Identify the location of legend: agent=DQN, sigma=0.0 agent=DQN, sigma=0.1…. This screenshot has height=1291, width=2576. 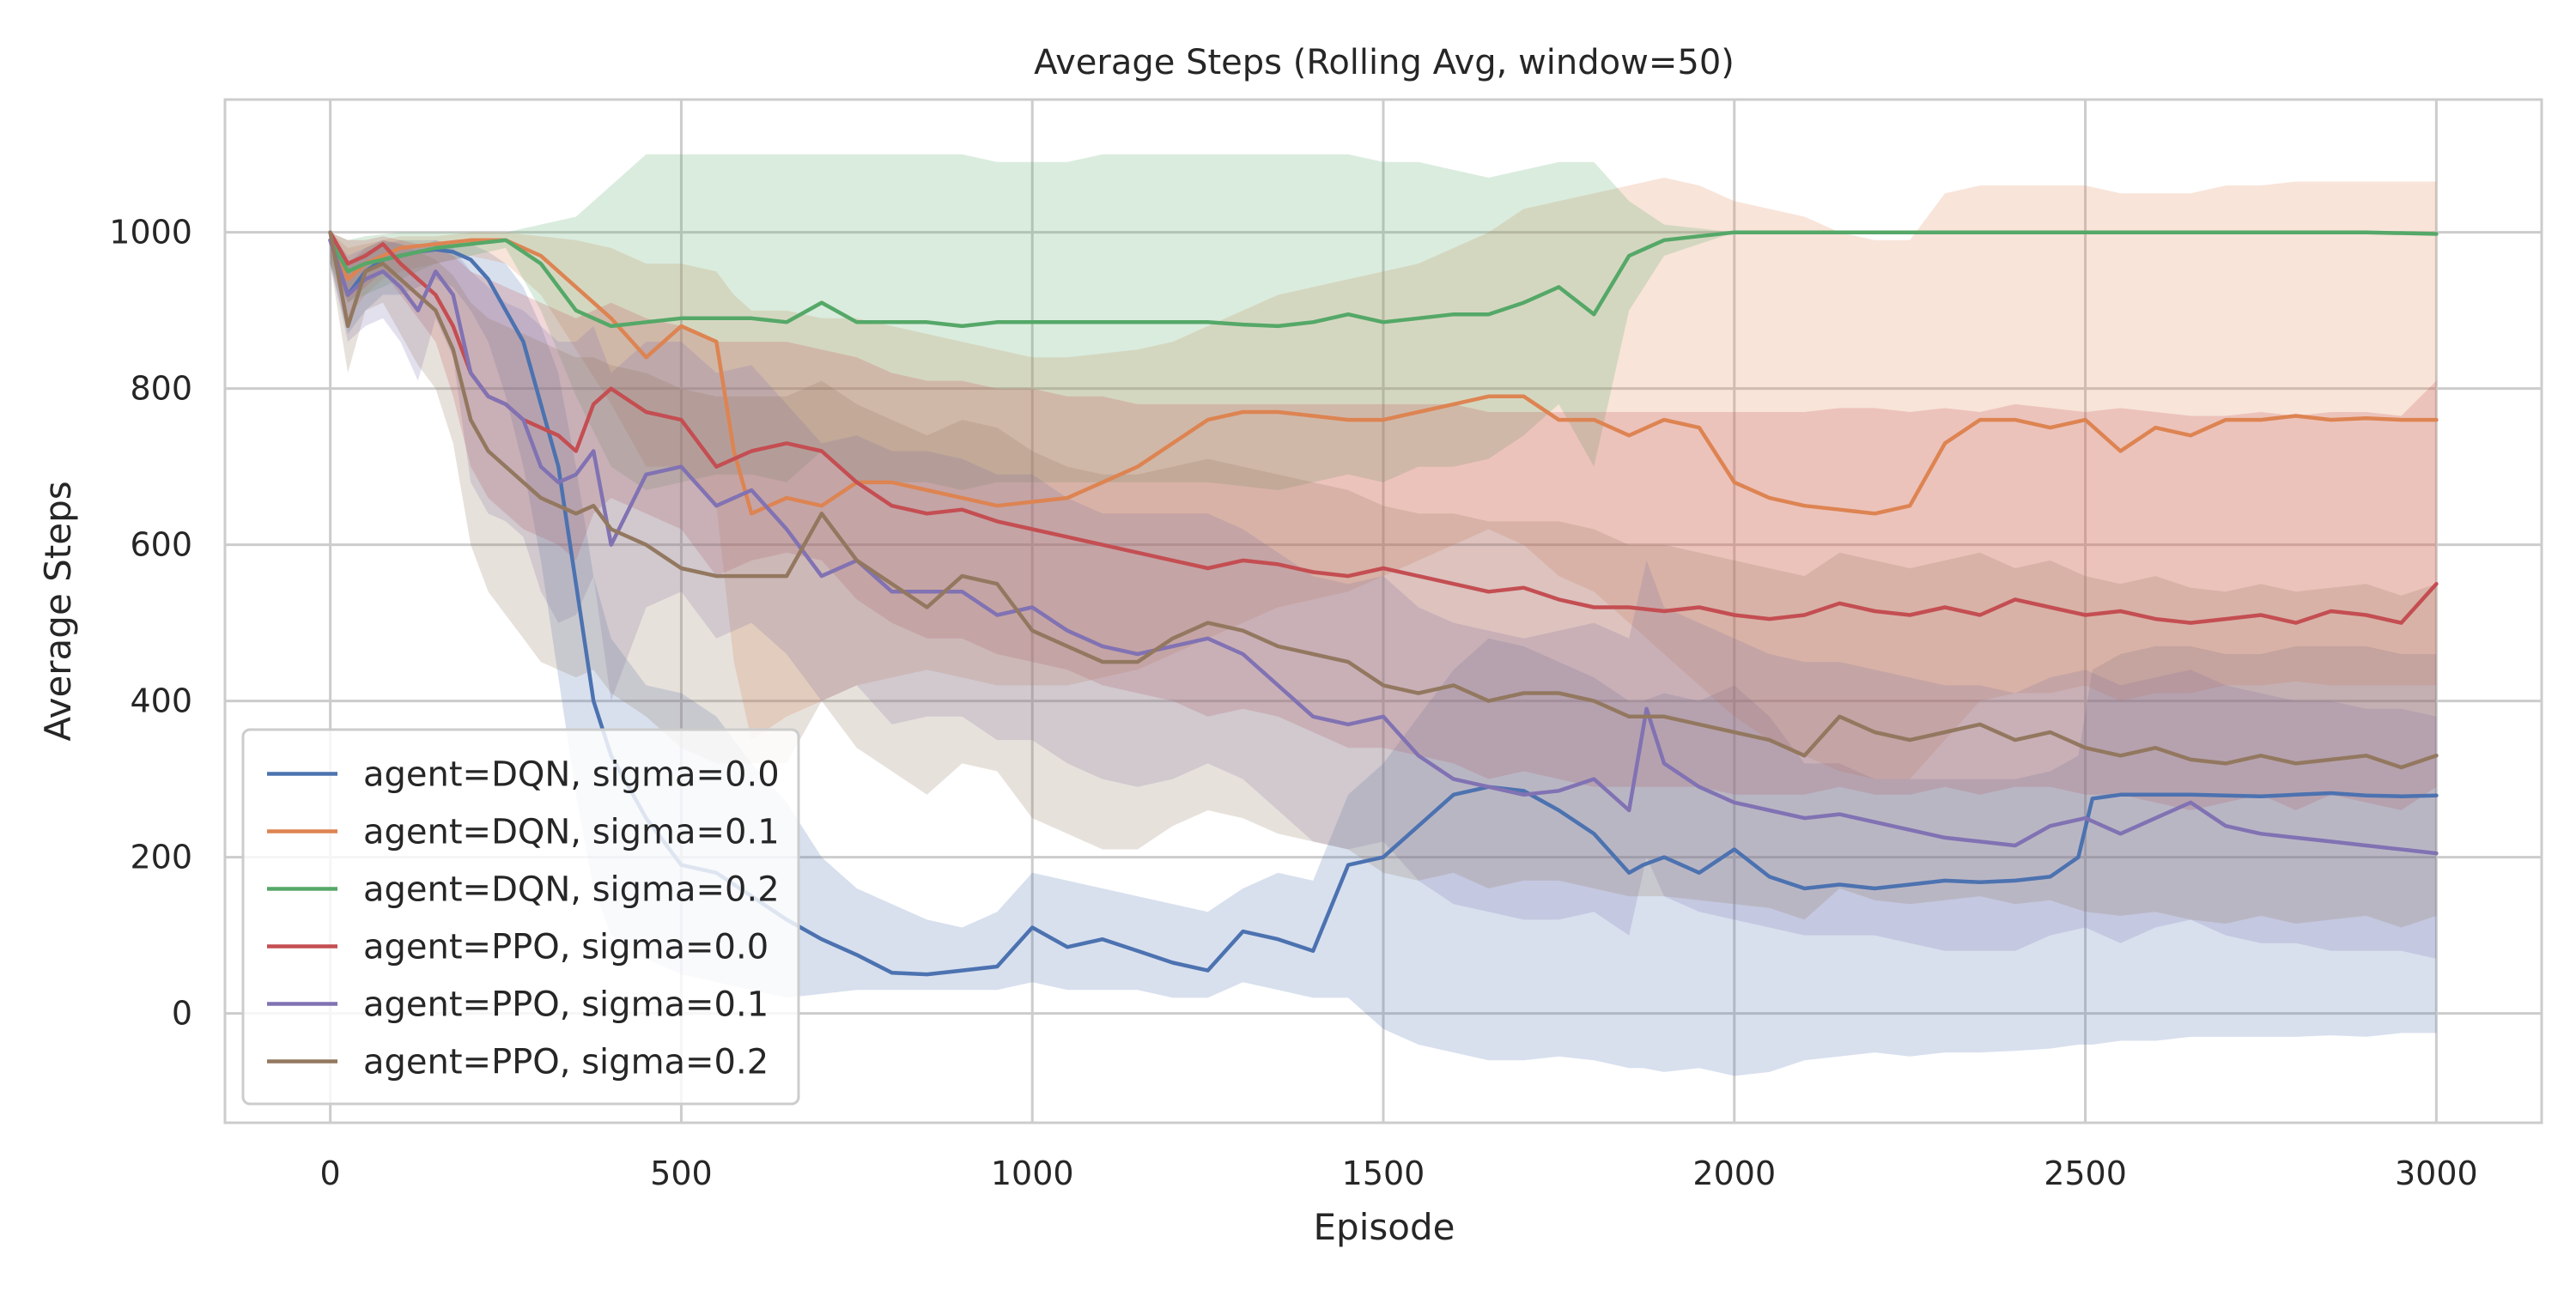
(521, 917).